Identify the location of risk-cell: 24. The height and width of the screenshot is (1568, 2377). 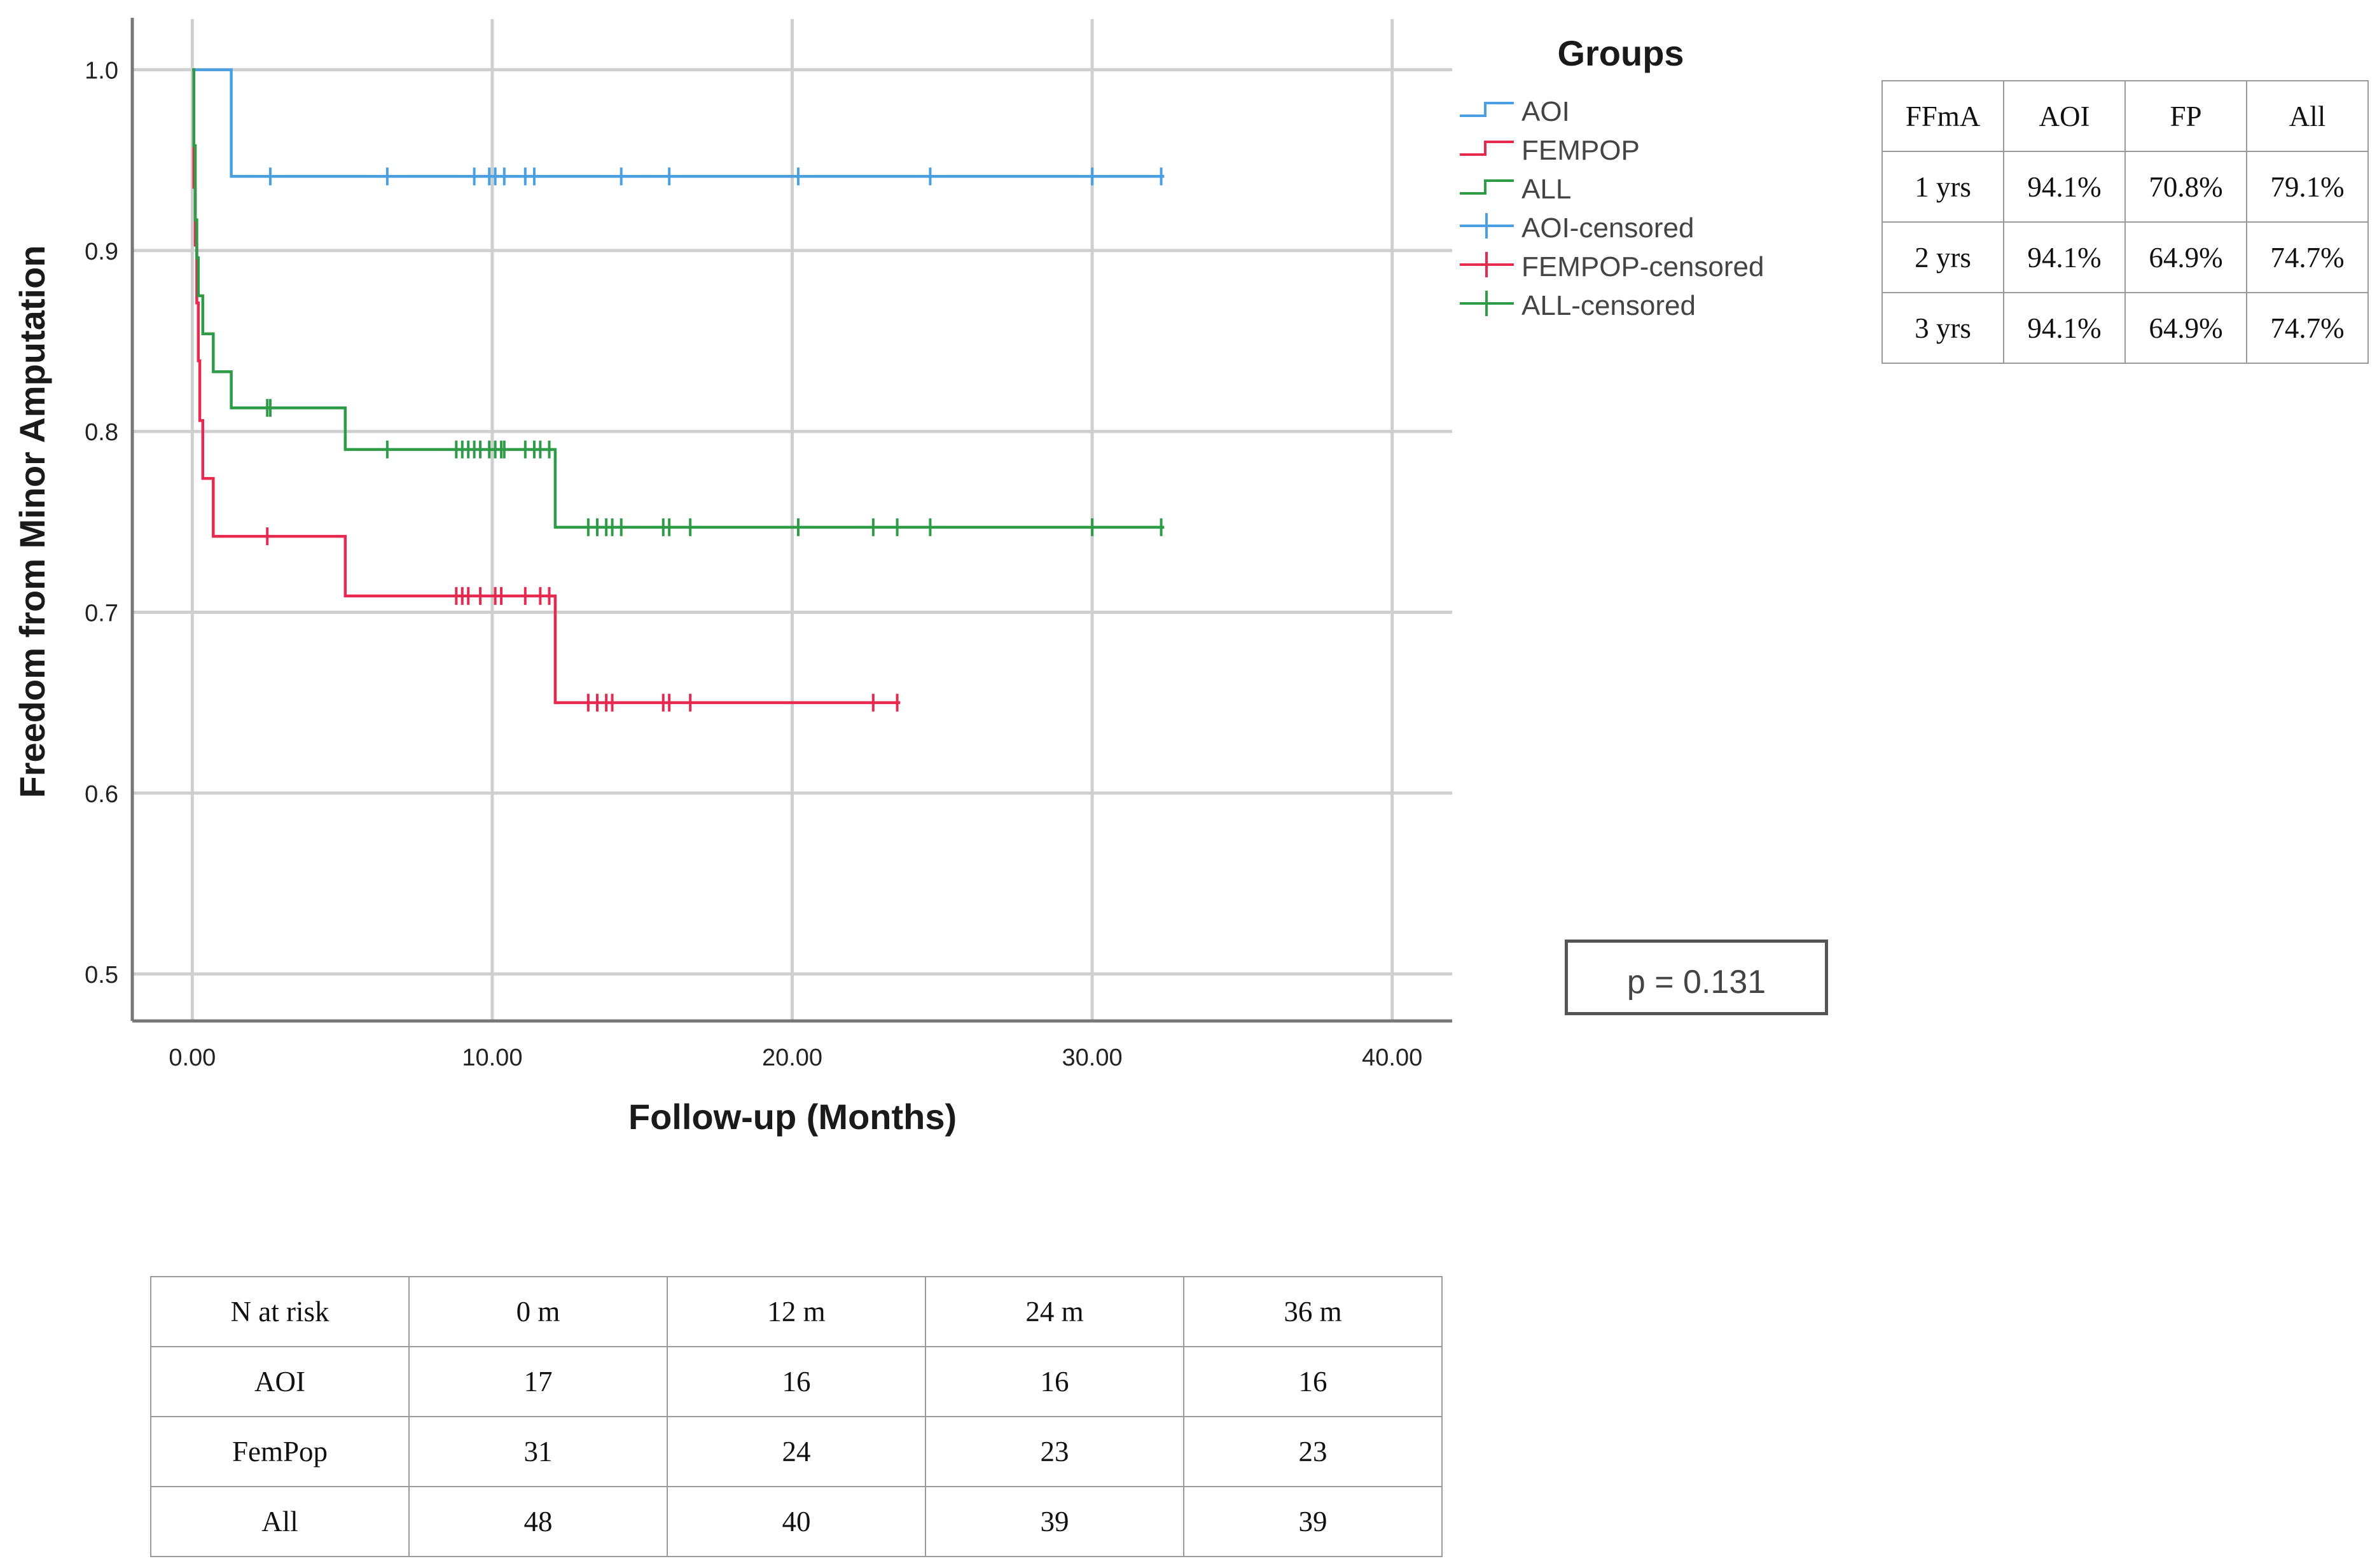
(796, 1451).